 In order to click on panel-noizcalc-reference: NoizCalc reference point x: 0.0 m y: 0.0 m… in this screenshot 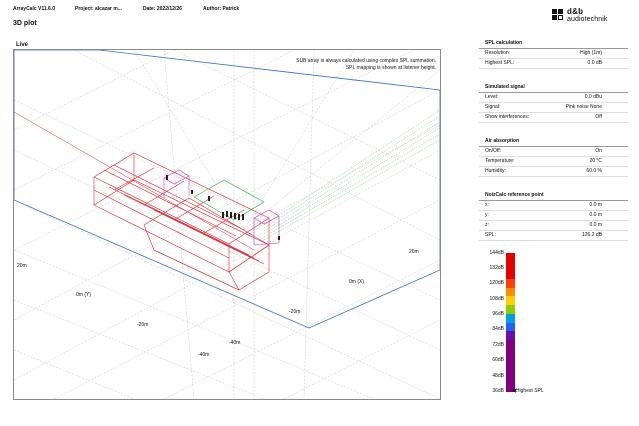, I will do `click(553, 215)`.